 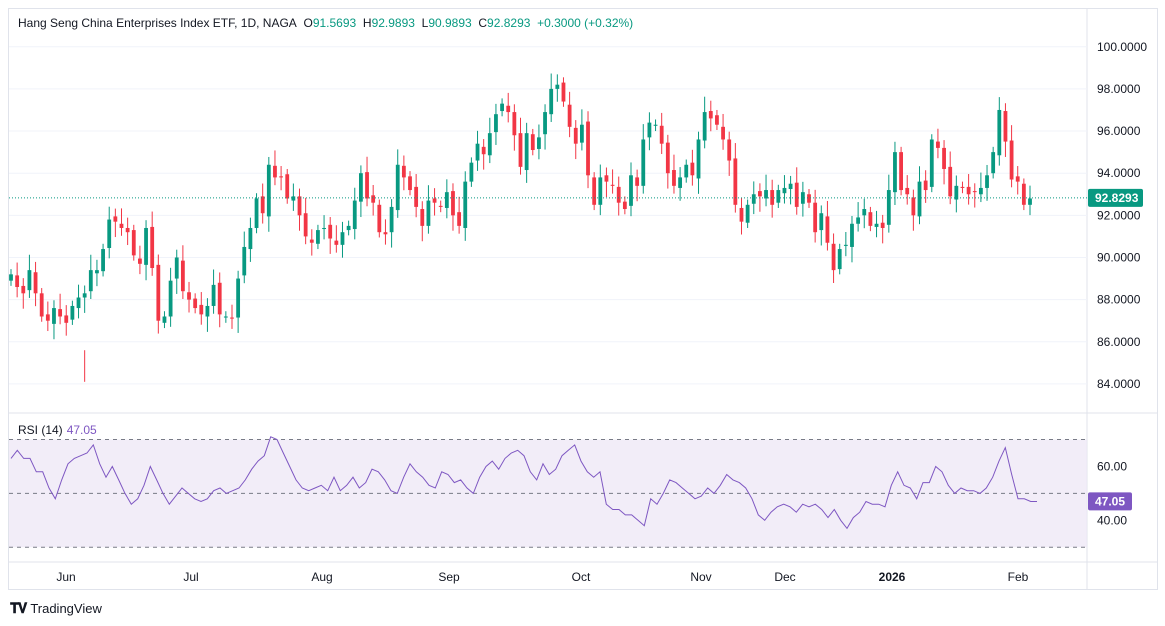 What do you see at coordinates (1119, 131) in the screenshot?
I see `price-tick-label: 96.0000` at bounding box center [1119, 131].